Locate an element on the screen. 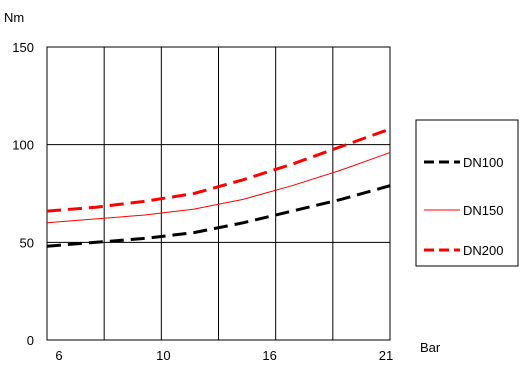  series-line-dn150 is located at coordinates (218, 188).